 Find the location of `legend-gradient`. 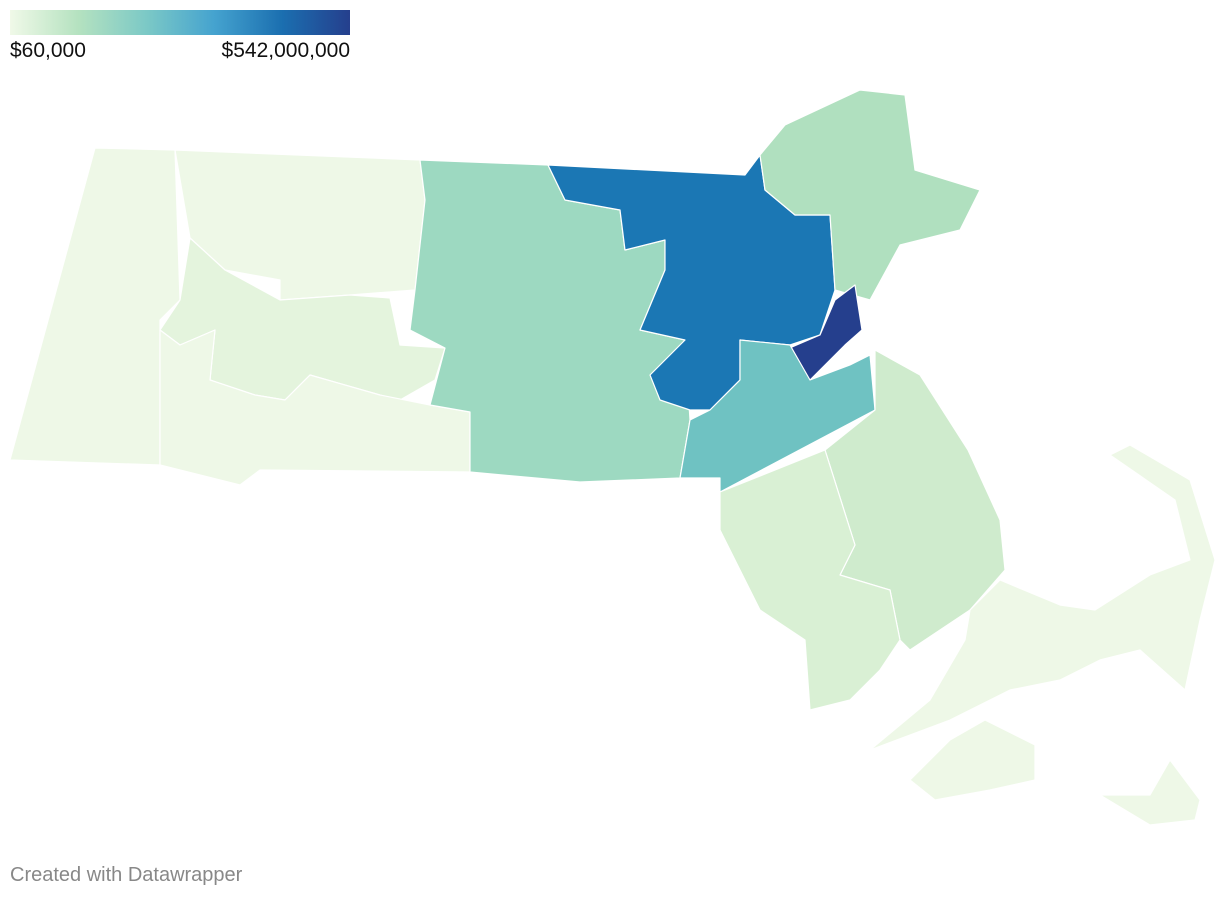

legend-gradient is located at coordinates (180, 22).